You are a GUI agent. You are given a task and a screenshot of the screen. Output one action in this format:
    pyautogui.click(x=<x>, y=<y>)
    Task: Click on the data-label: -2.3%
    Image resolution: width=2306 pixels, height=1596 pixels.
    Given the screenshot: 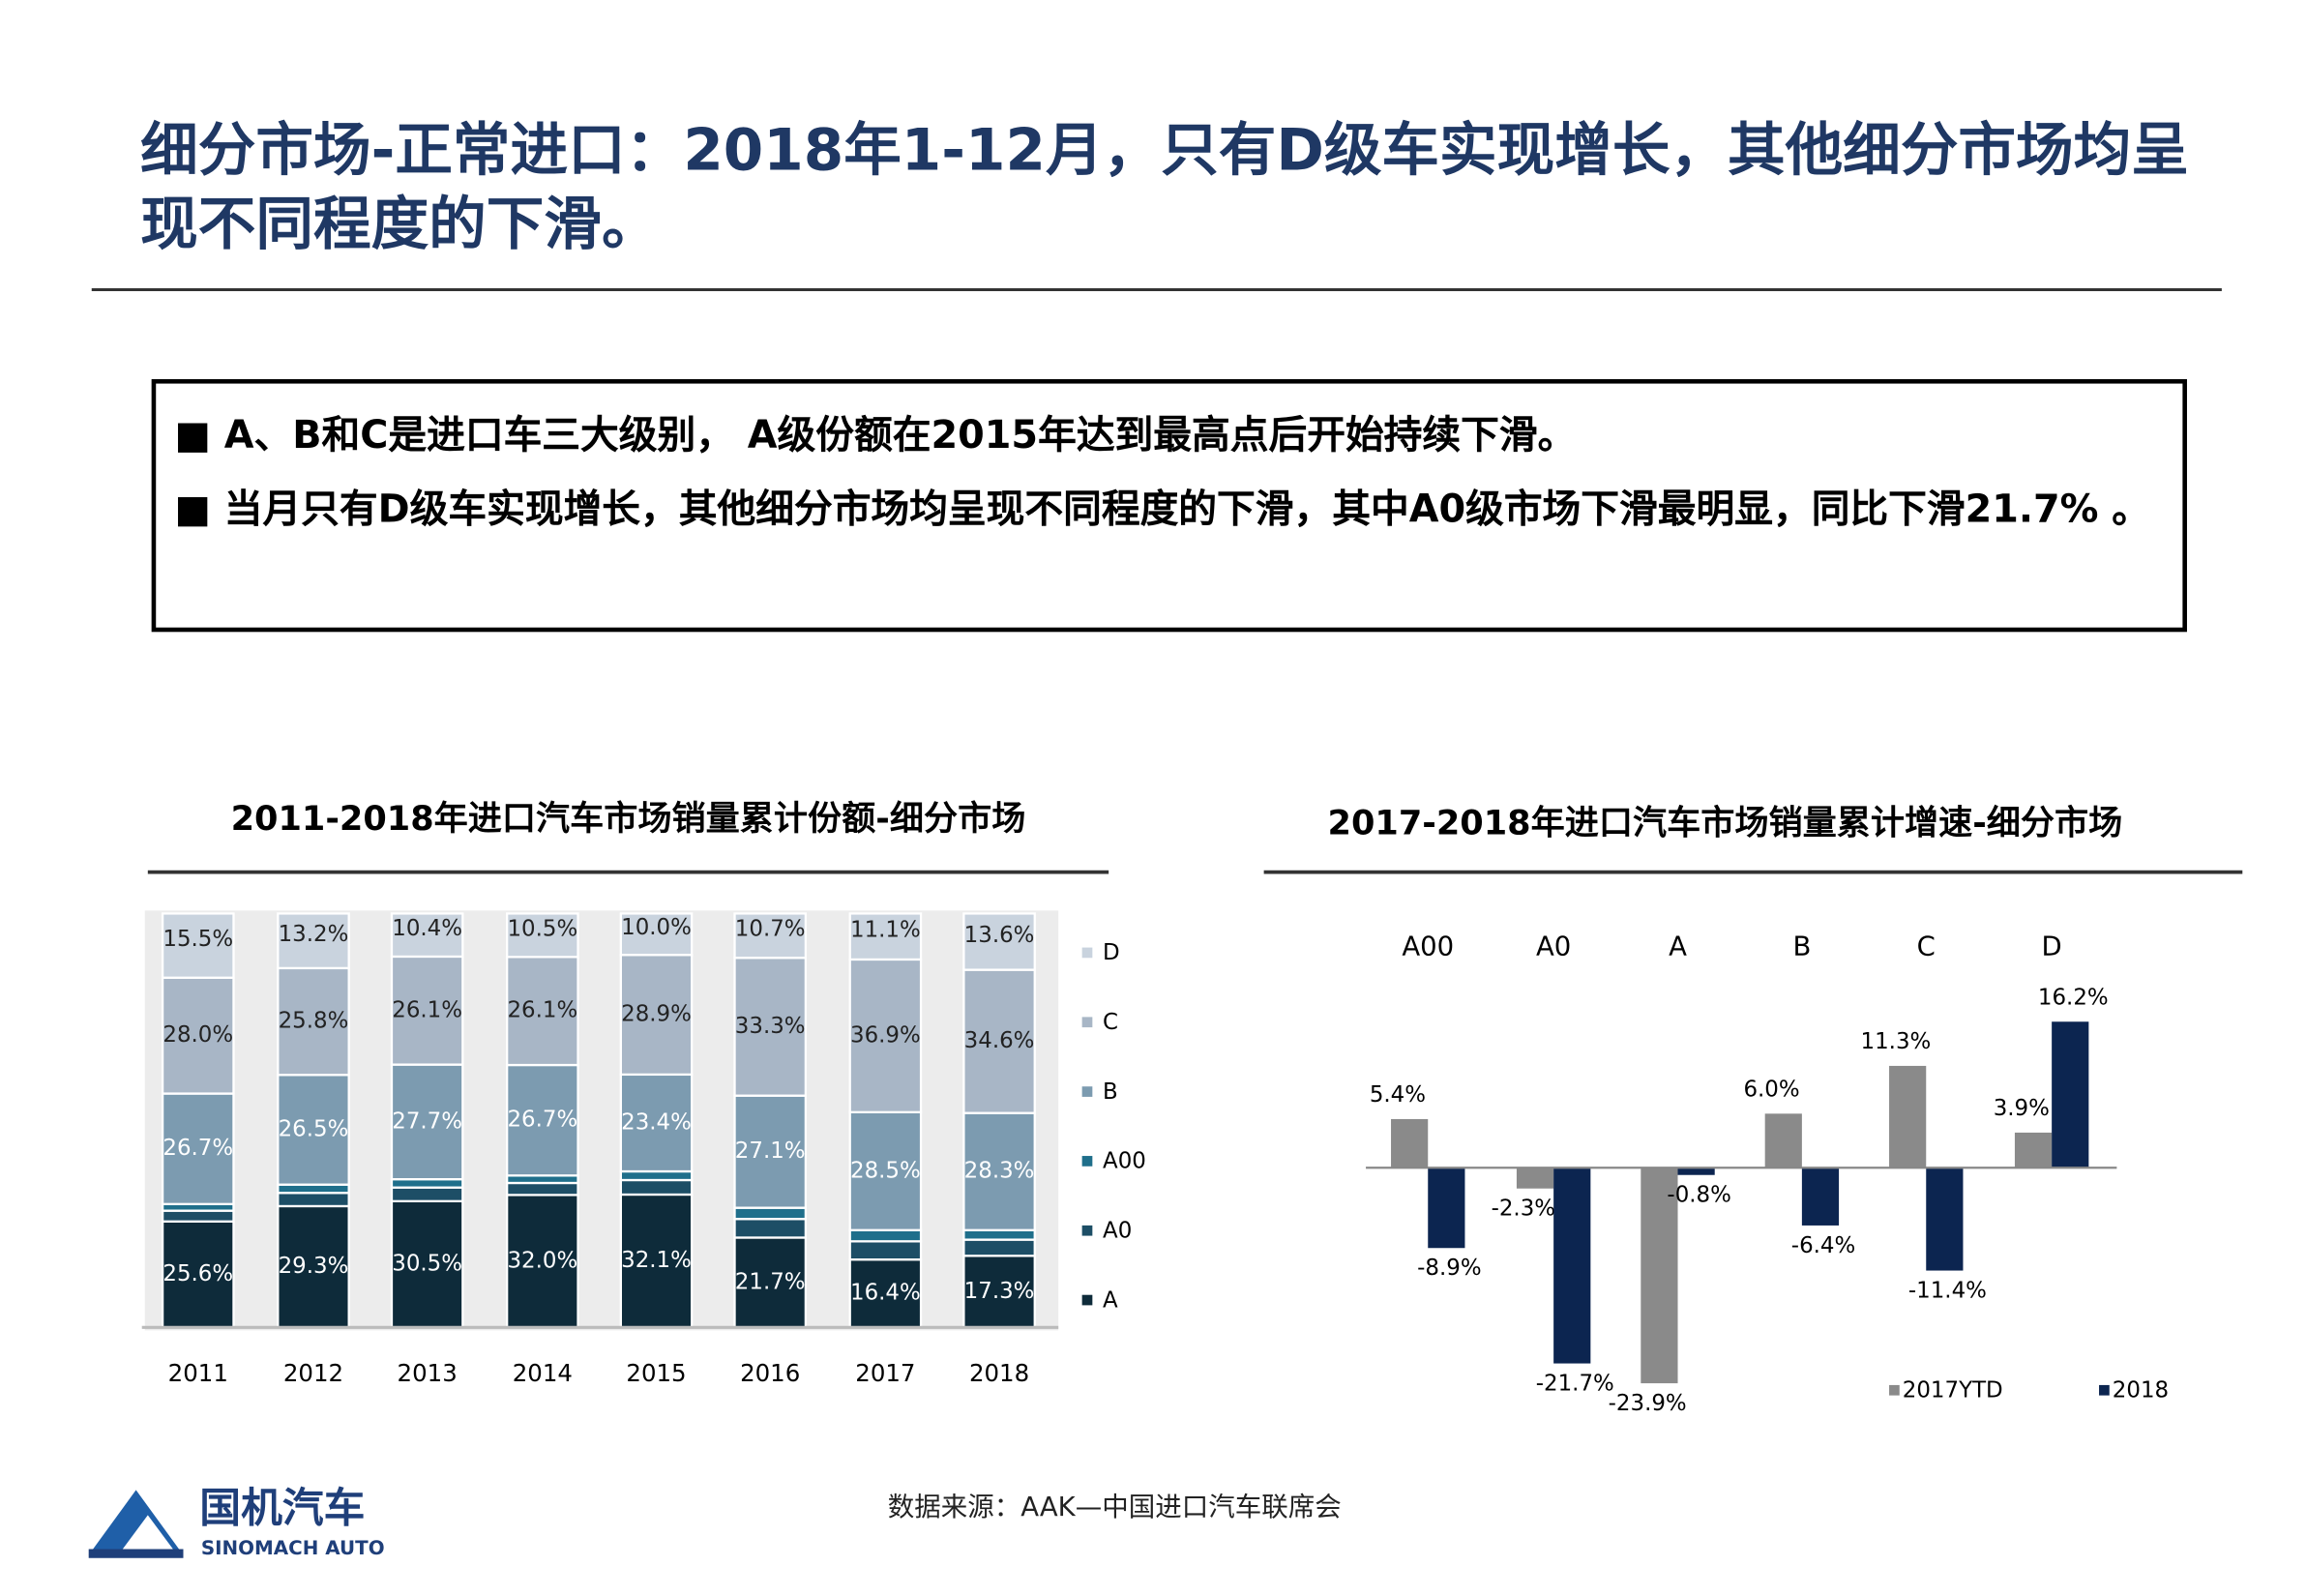 What is the action you would take?
    pyautogui.click(x=1523, y=1209)
    